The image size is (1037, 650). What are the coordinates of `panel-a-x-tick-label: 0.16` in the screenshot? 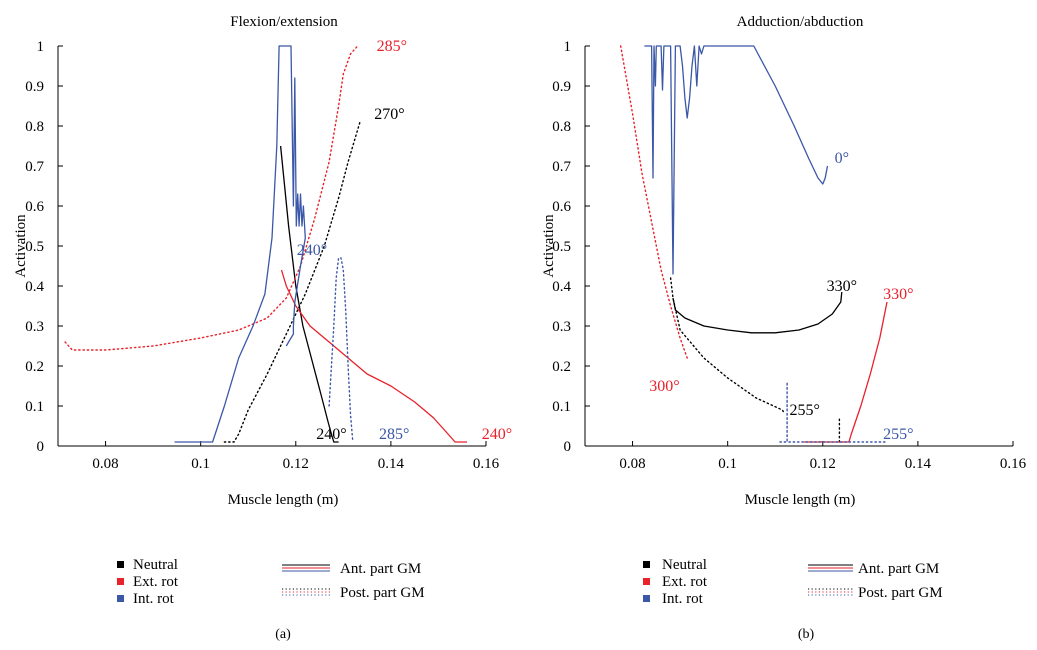 It's located at (486, 464).